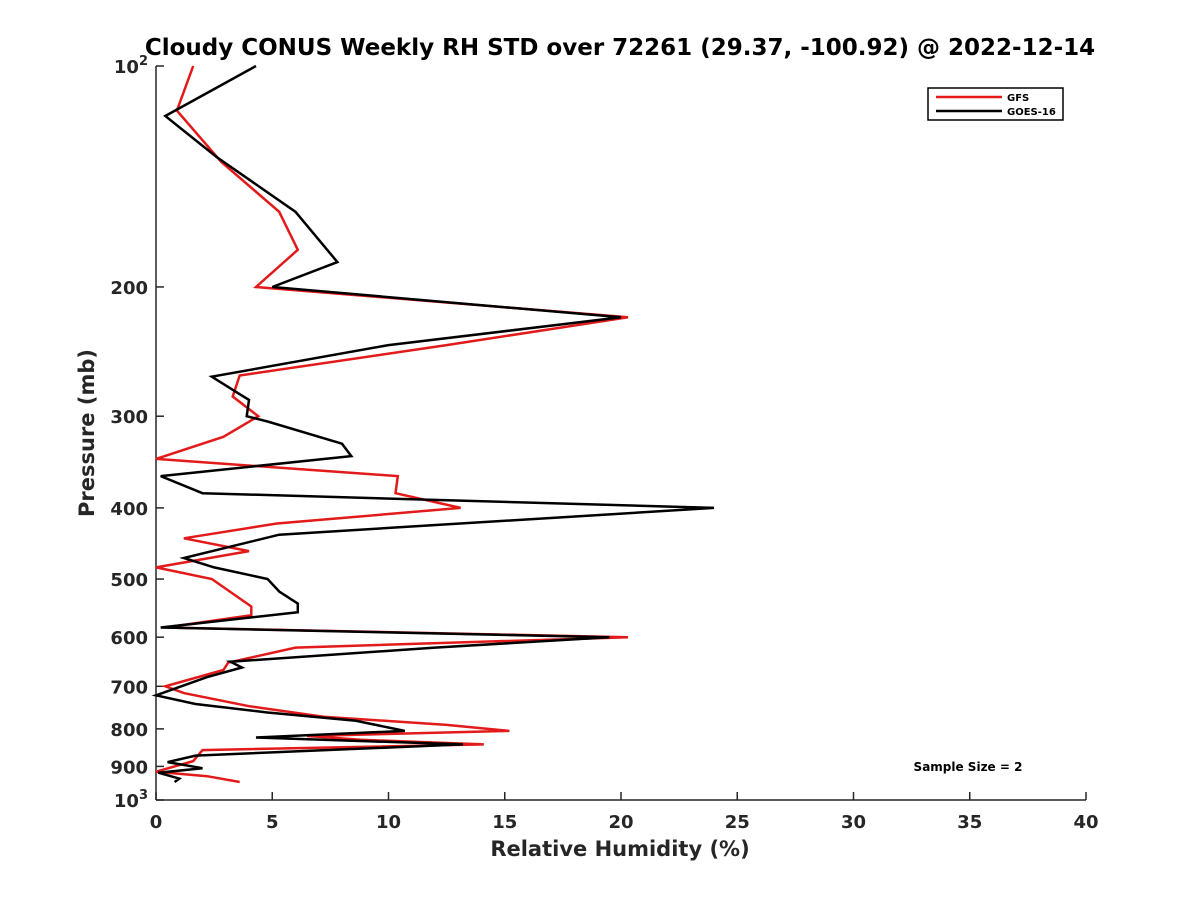 This screenshot has width=1200, height=900. Describe the element at coordinates (969, 822) in the screenshot. I see `x-tick-label: 35` at that location.